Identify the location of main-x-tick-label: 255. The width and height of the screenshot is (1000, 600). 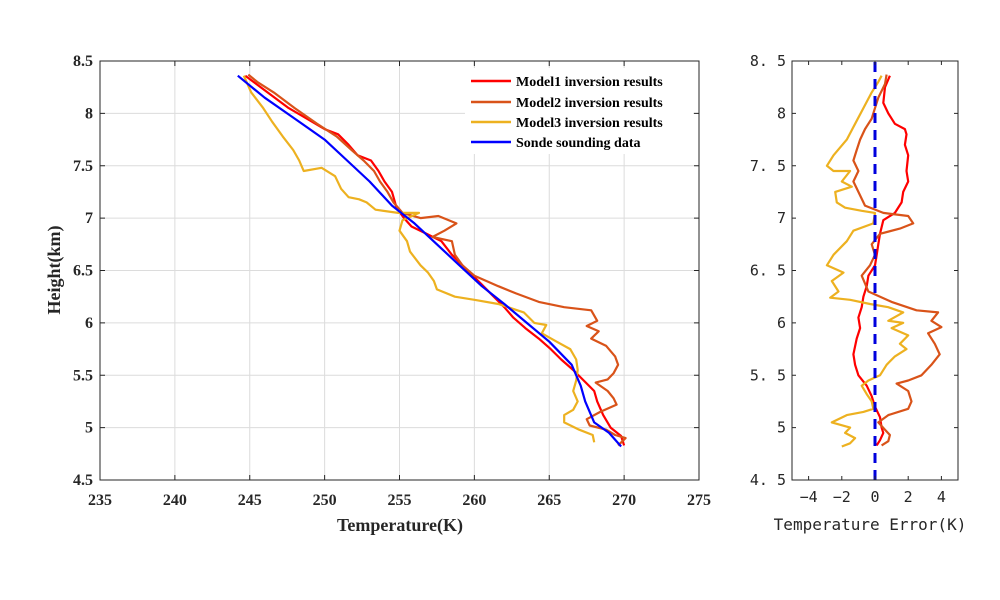
(400, 500).